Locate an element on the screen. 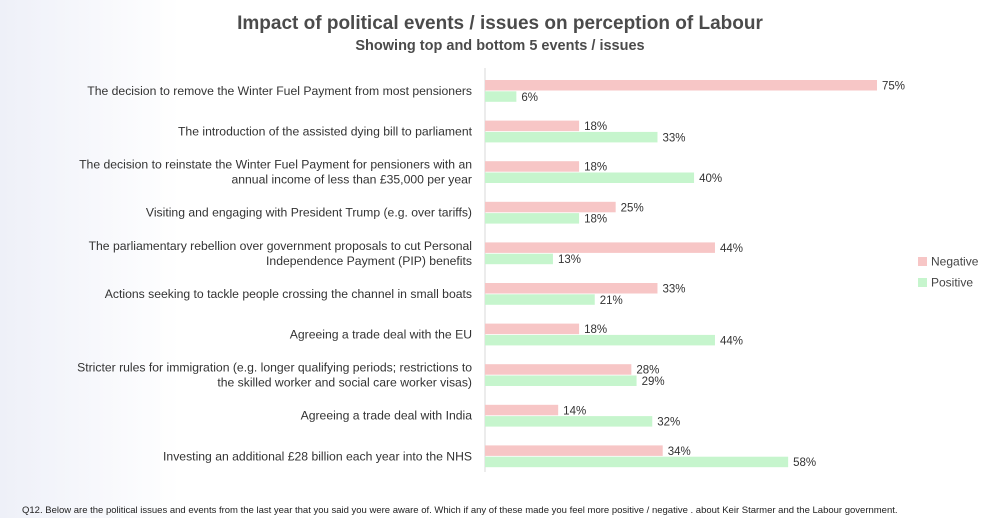  positive-data-label: 44% is located at coordinates (731, 341).